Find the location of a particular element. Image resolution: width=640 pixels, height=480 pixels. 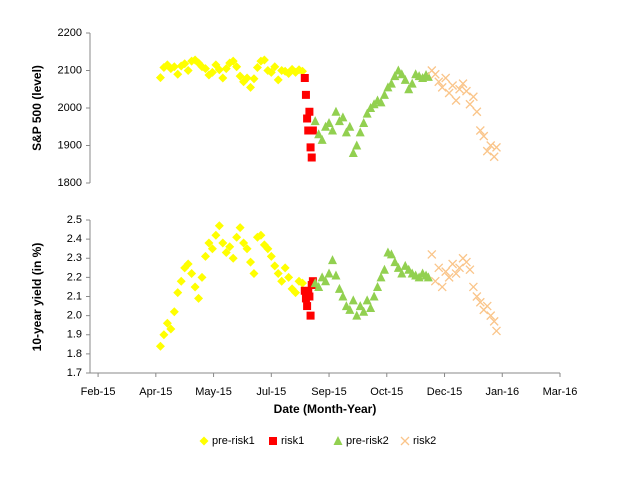

y-tick-label: 2.5 is located at coordinates (74, 220).